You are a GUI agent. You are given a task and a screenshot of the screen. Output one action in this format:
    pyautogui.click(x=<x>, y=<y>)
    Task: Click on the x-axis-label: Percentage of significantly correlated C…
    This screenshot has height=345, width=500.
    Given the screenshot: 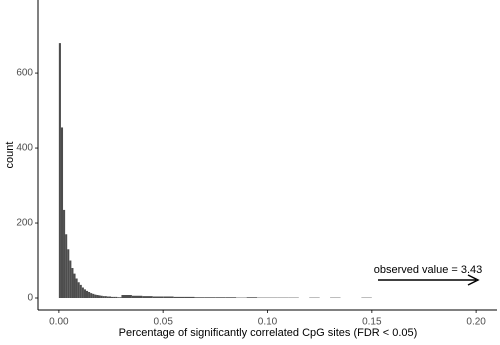 What is the action you would take?
    pyautogui.click(x=268, y=333)
    